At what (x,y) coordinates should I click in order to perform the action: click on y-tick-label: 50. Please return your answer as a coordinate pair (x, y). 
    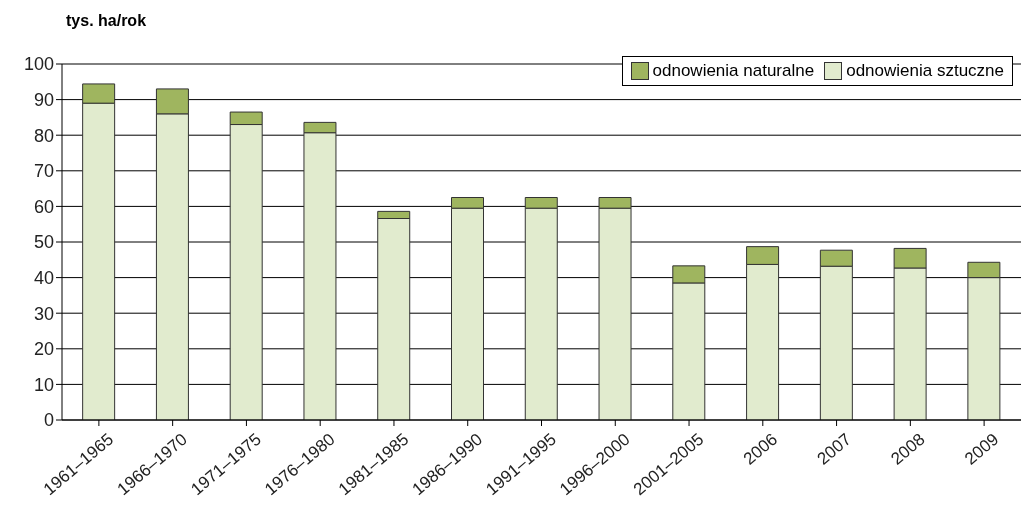
    Looking at the image, I should click on (43, 242).